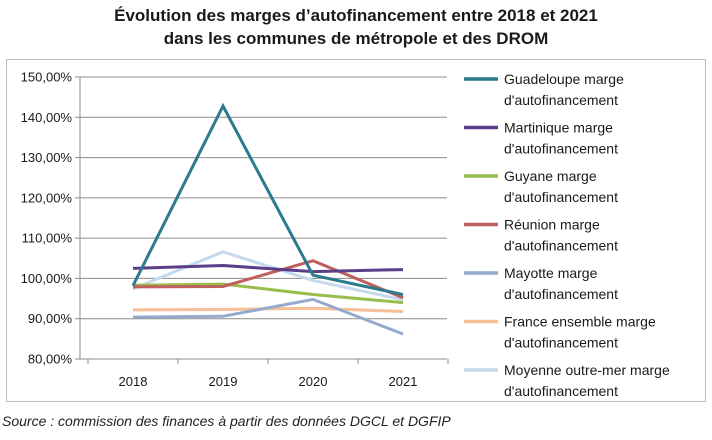 Image resolution: width=712 pixels, height=440 pixels. What do you see at coordinates (47, 117) in the screenshot?
I see `y-tick-label: 140,00%` at bounding box center [47, 117].